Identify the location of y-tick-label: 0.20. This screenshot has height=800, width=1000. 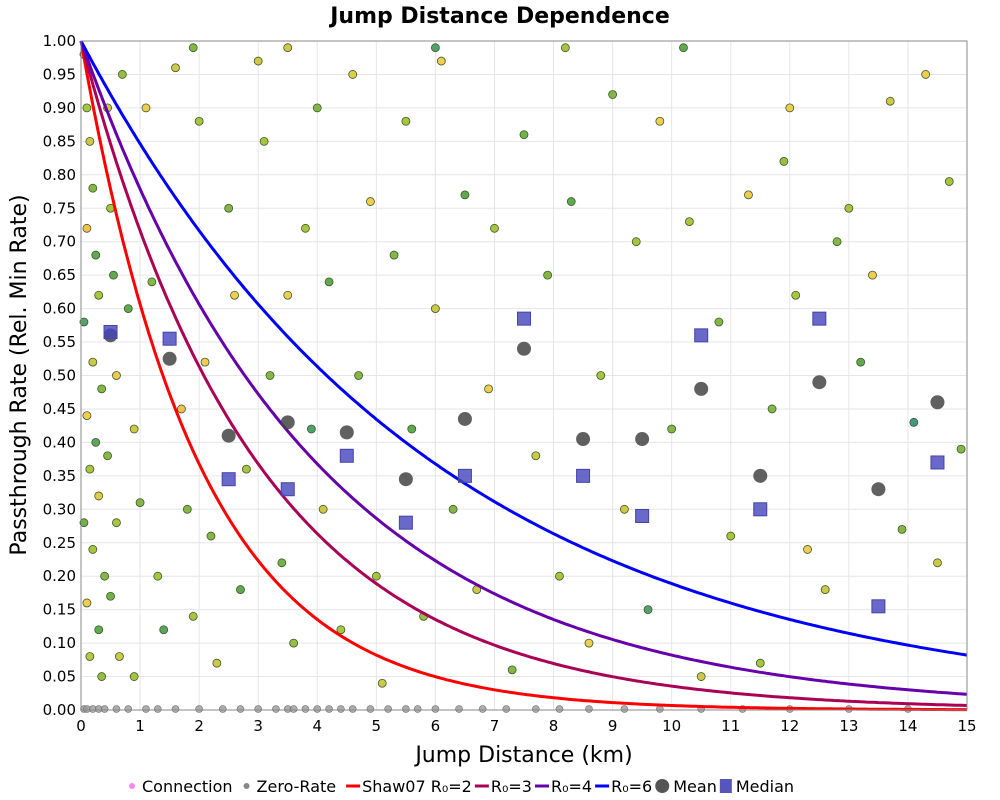
(59, 576).